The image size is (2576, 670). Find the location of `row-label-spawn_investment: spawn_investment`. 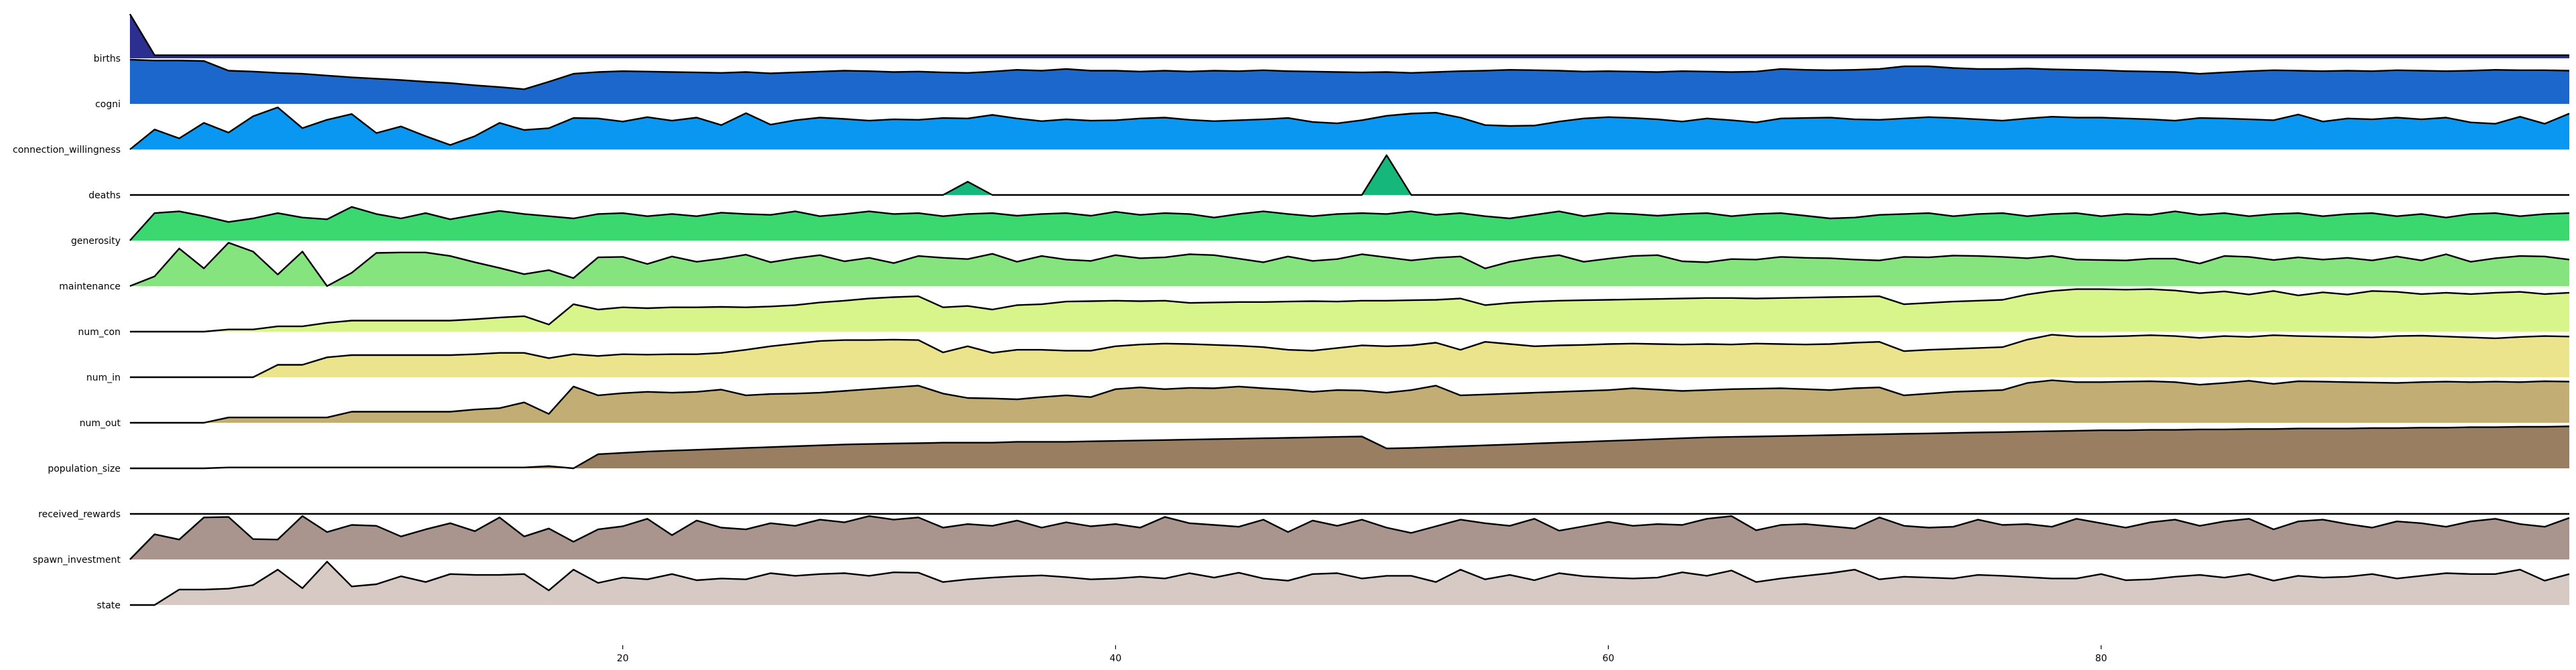

row-label-spawn_investment: spawn_investment is located at coordinates (77, 560).